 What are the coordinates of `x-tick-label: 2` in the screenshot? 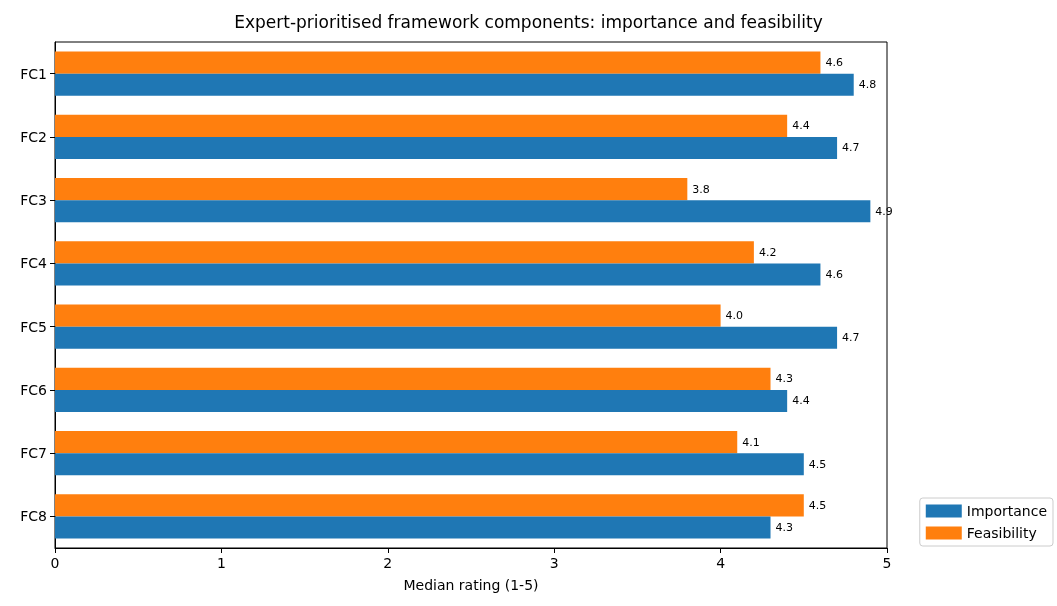 It's located at (388, 563).